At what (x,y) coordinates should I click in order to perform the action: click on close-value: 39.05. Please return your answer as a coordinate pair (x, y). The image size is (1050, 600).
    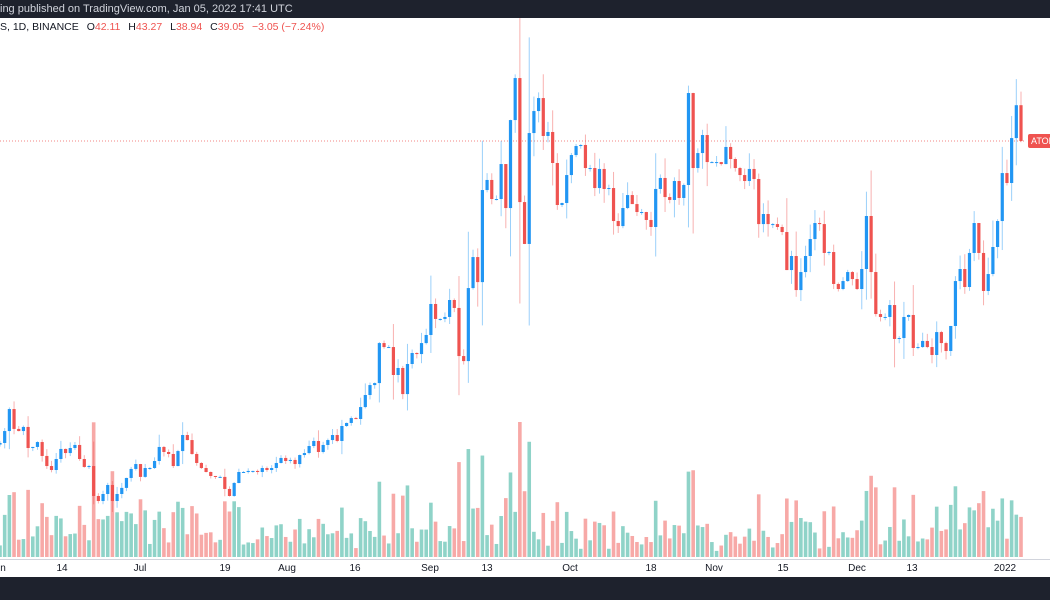
    Looking at the image, I should click on (231, 27).